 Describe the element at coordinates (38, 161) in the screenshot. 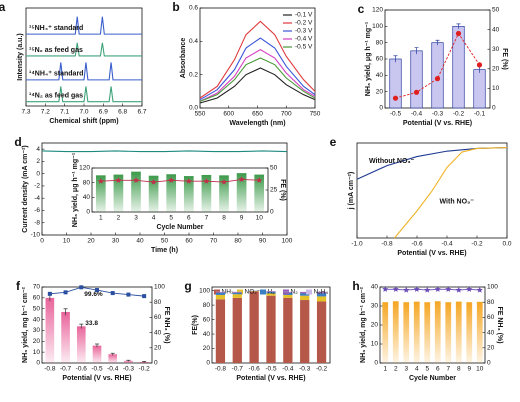

I see `y-tick-label: 2` at that location.